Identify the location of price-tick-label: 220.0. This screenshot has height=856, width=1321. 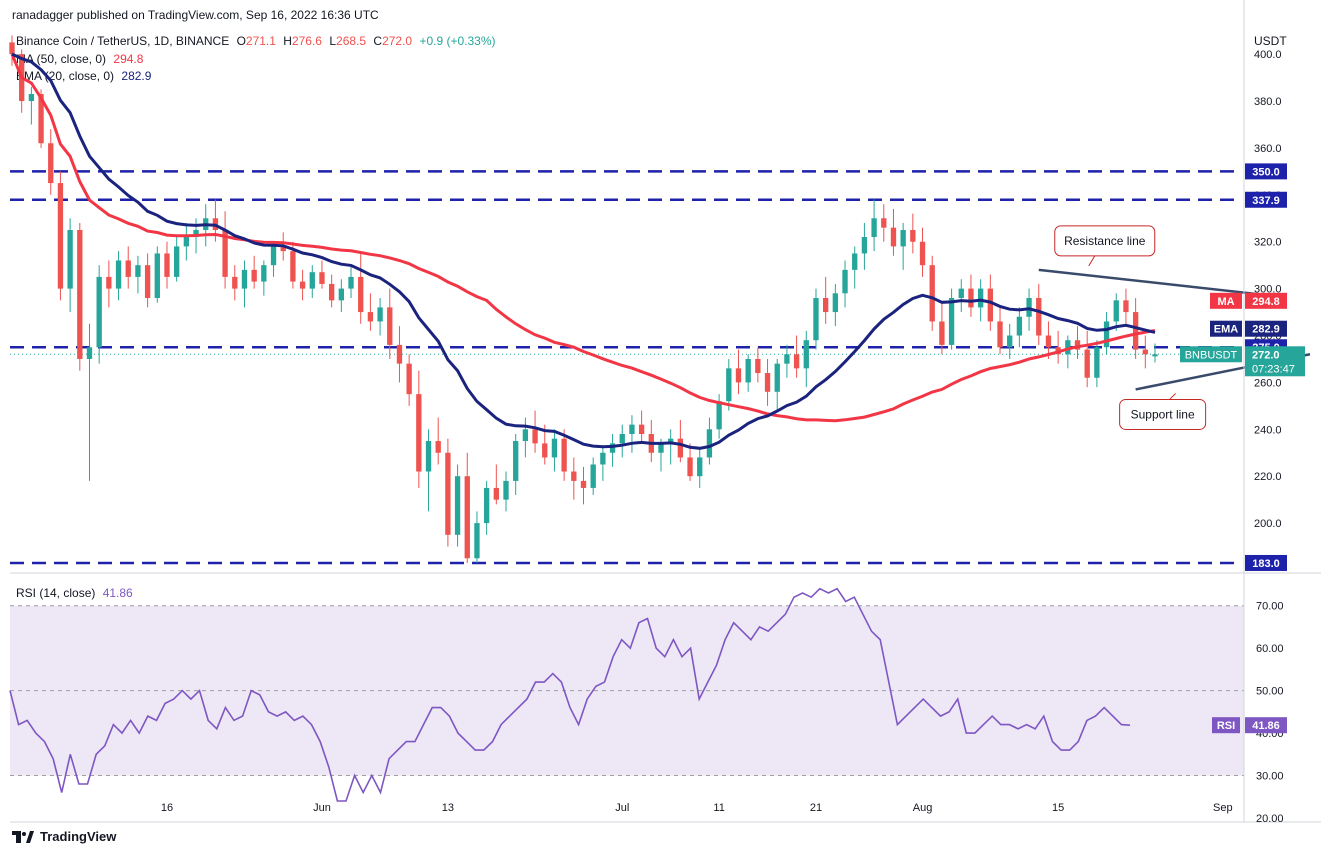
(1268, 477).